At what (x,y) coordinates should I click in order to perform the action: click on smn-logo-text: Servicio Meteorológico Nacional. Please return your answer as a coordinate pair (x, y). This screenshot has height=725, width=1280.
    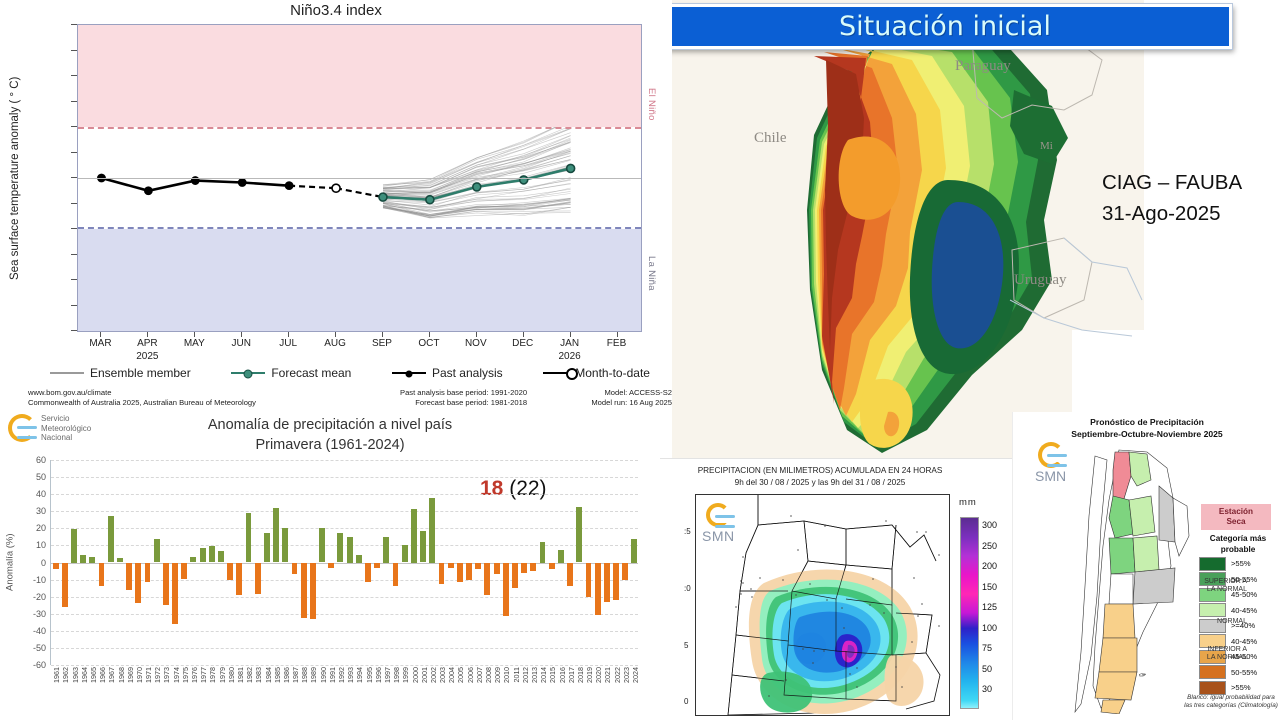
    Looking at the image, I should click on (66, 428).